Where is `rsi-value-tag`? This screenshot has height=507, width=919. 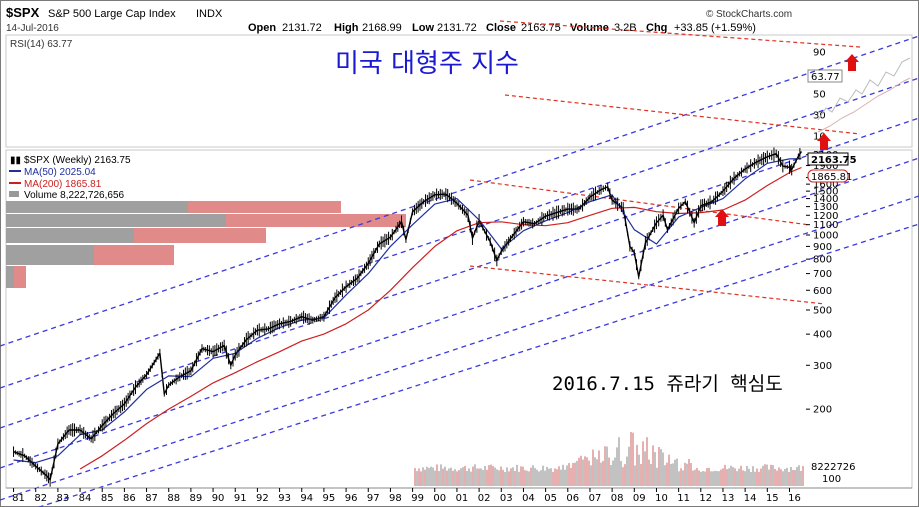
rsi-value-tag is located at coordinates (825, 76).